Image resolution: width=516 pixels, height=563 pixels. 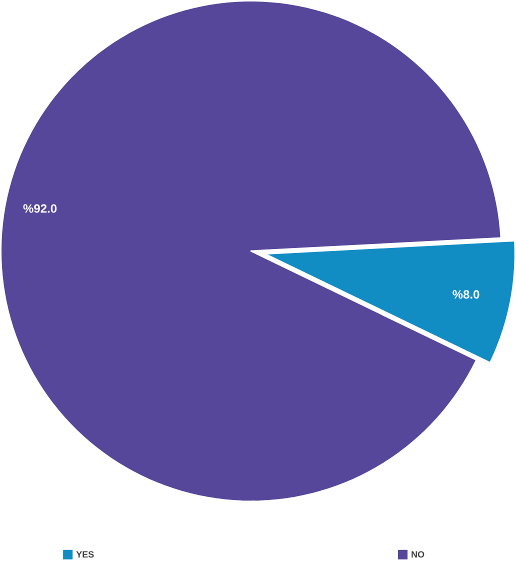 What do you see at coordinates (85, 554) in the screenshot?
I see `legend-label: YES` at bounding box center [85, 554].